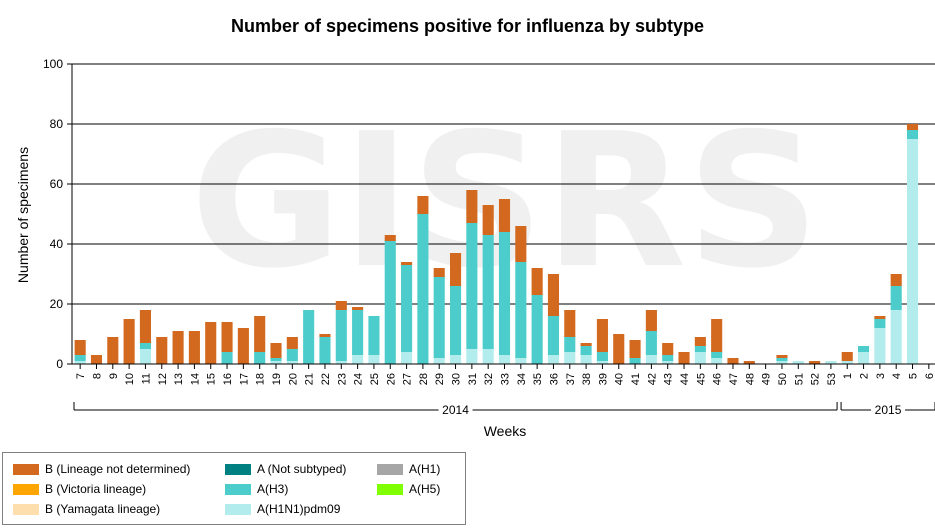  What do you see at coordinates (163, 379) in the screenshot?
I see `x-tick-label: 12` at bounding box center [163, 379].